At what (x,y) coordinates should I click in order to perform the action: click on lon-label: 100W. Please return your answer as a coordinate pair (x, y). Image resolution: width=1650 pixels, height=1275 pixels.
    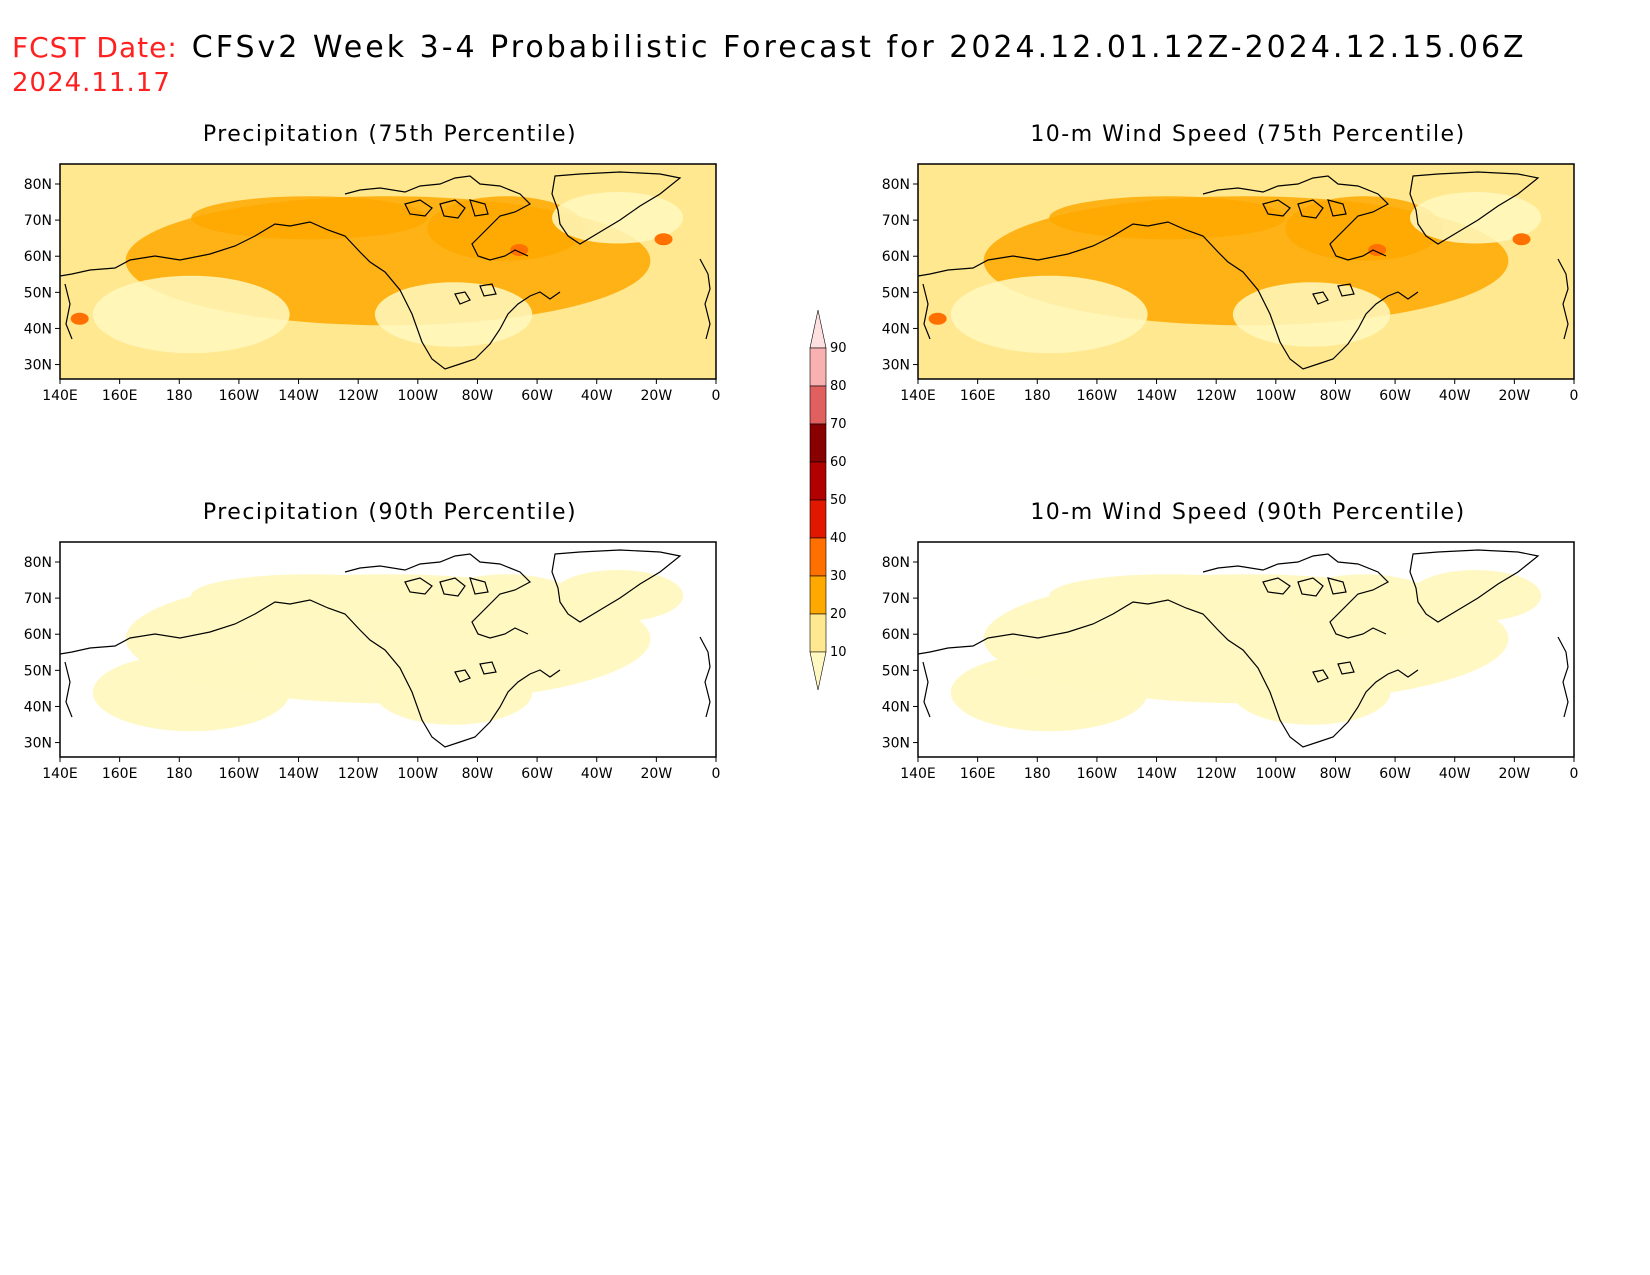
    Looking at the image, I should click on (1276, 774).